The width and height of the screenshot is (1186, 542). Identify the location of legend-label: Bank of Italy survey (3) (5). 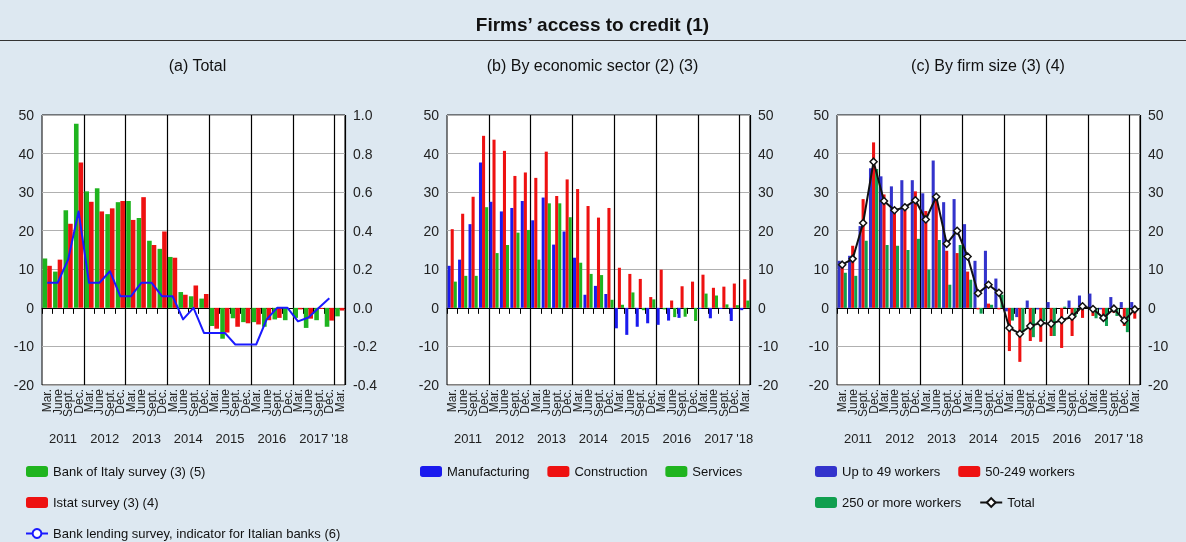
(129, 471).